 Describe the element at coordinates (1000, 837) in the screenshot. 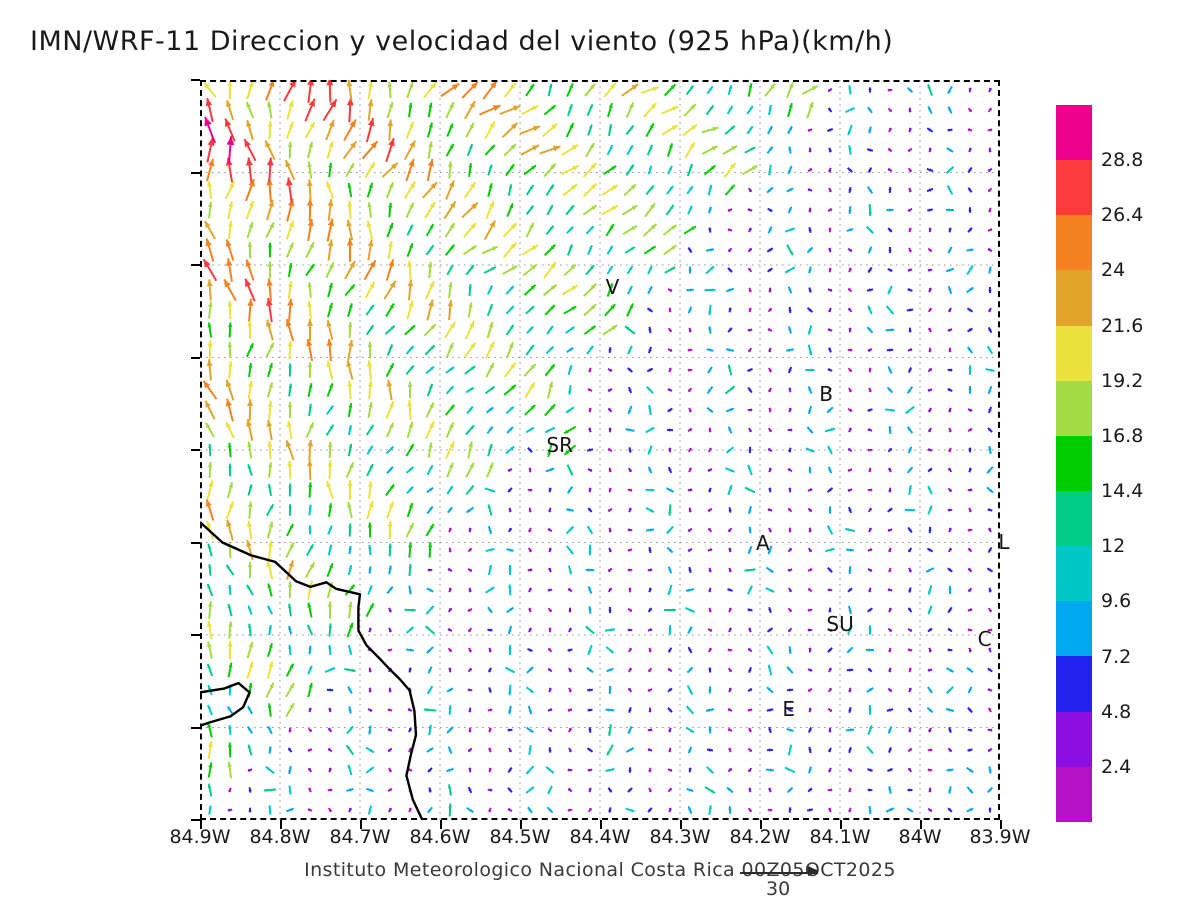

I see `x-axis-label: 83.9W` at that location.